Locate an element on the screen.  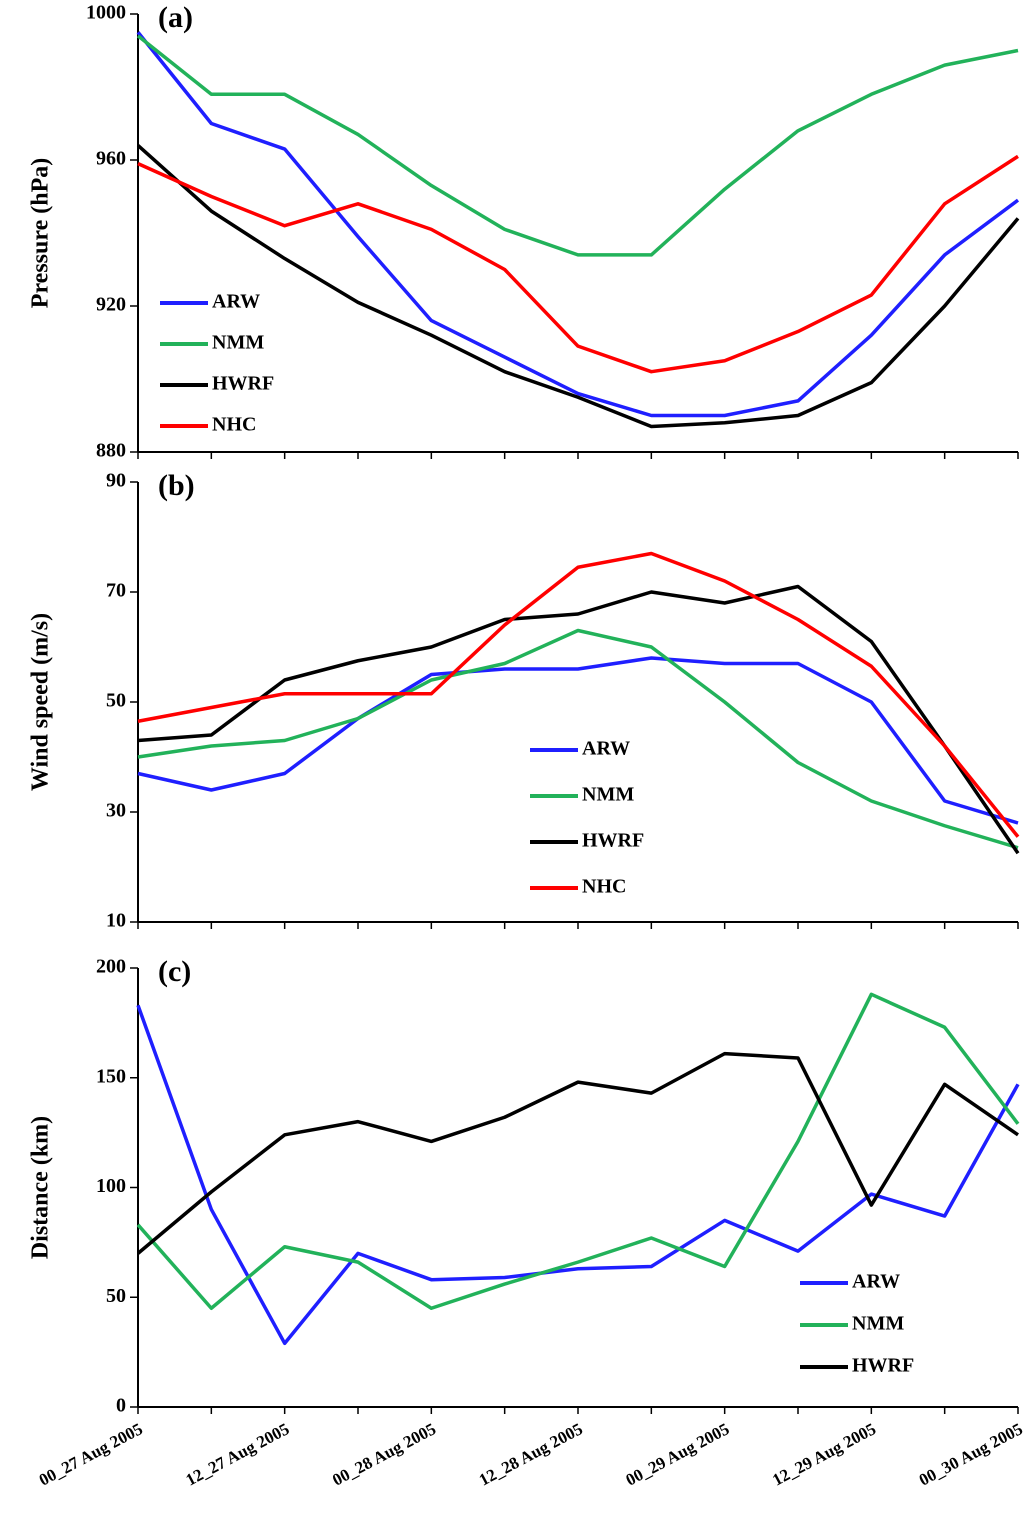
y-tick-label: 100 is located at coordinates (111, 1186).